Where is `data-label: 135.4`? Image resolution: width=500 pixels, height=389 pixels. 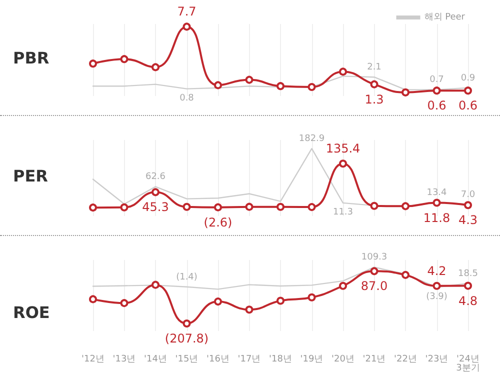 data-label: 135.4 is located at coordinates (343, 149).